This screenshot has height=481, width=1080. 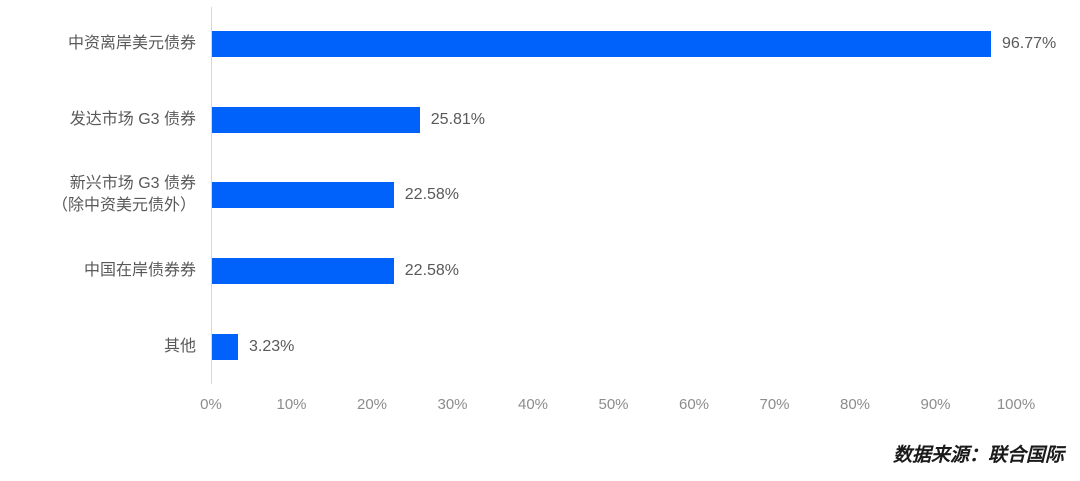 I want to click on x-tick-label: 50%, so click(x=613, y=404).